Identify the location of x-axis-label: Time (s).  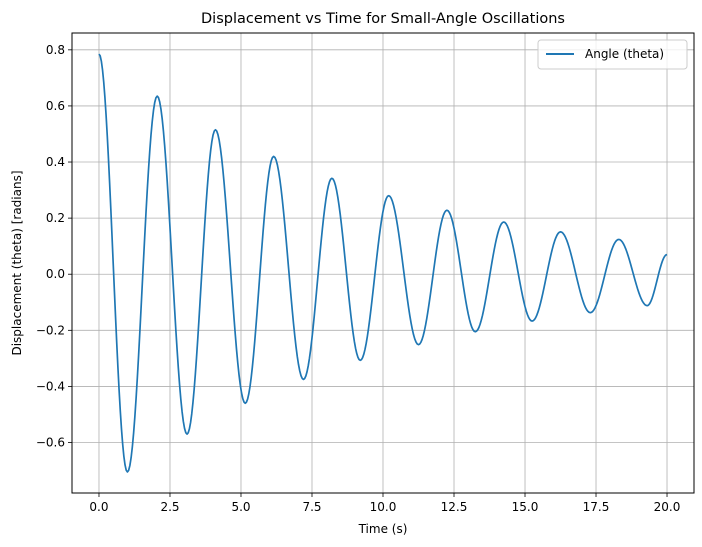
(383, 529).